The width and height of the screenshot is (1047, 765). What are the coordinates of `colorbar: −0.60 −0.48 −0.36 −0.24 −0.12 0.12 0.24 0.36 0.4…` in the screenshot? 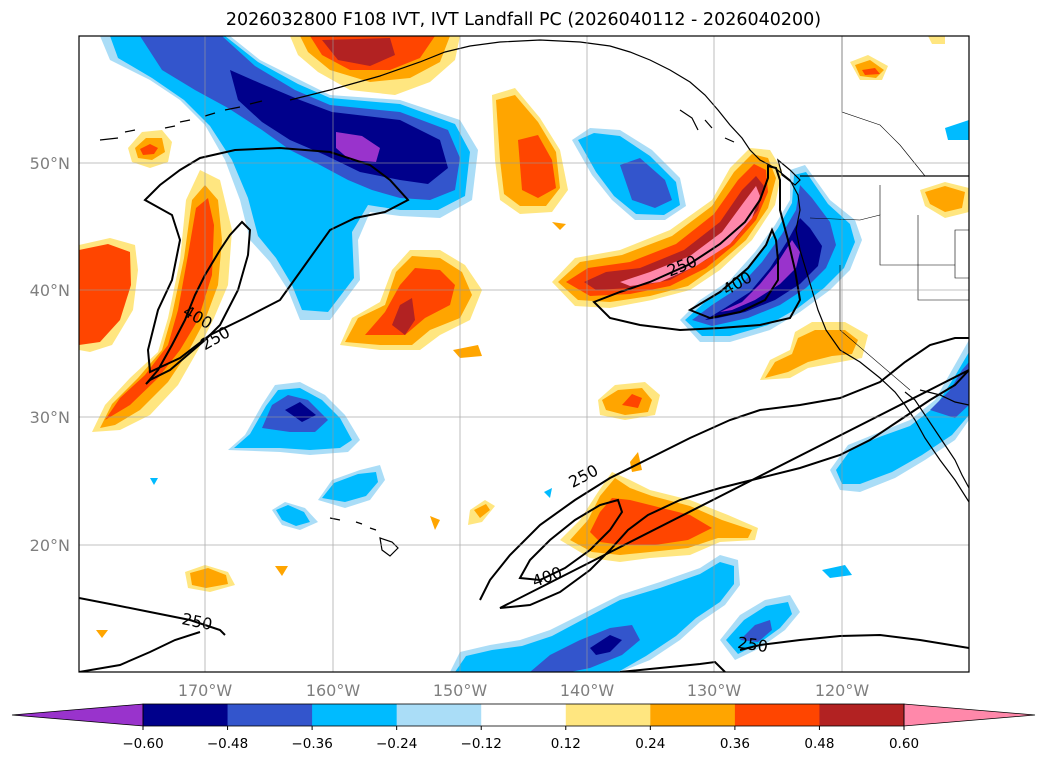 It's located at (523, 727).